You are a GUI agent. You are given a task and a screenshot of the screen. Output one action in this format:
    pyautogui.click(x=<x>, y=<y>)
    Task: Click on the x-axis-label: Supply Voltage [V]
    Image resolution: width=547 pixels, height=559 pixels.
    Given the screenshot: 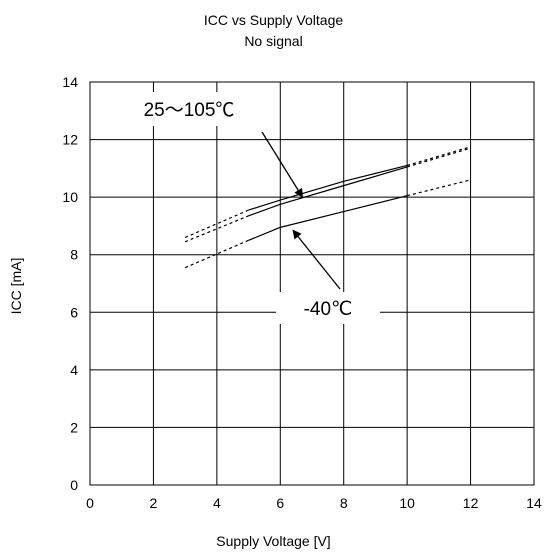 What is the action you would take?
    pyautogui.click(x=273, y=541)
    